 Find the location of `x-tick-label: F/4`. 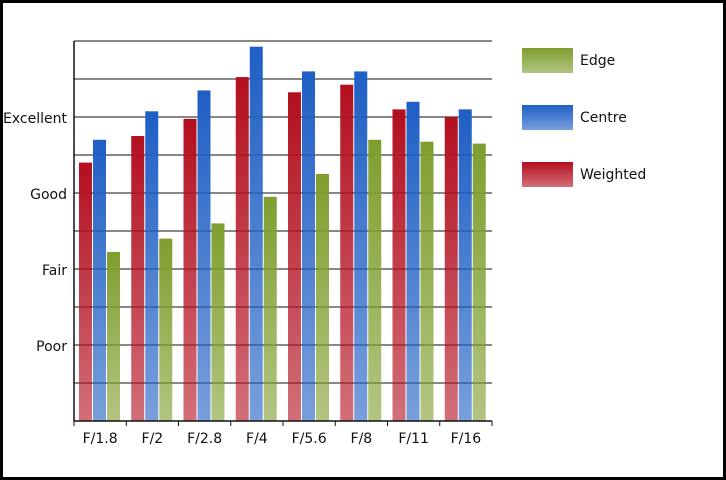

x-tick-label: F/4 is located at coordinates (257, 439).